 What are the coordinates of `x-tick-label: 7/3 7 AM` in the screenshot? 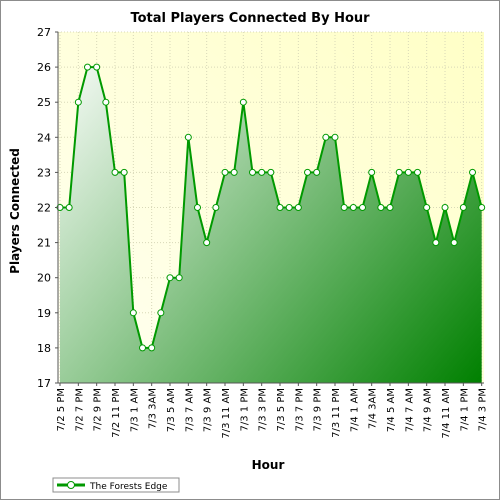 It's located at (189, 410).